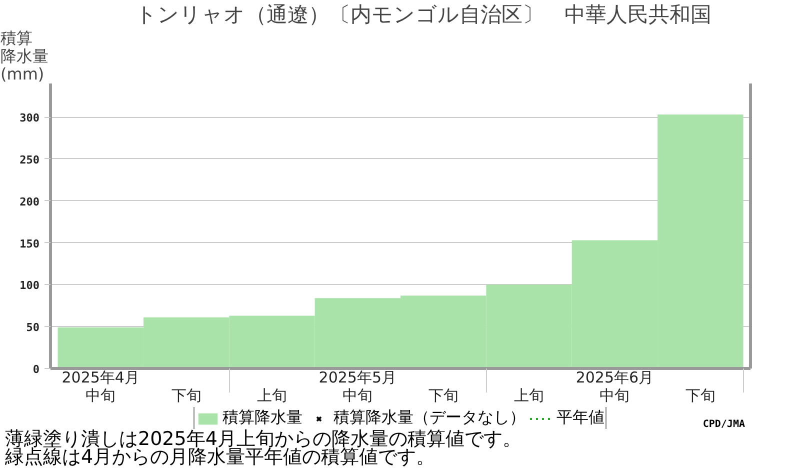  What do you see at coordinates (580, 418) in the screenshot?
I see `legend-label: 平年値` at bounding box center [580, 418].